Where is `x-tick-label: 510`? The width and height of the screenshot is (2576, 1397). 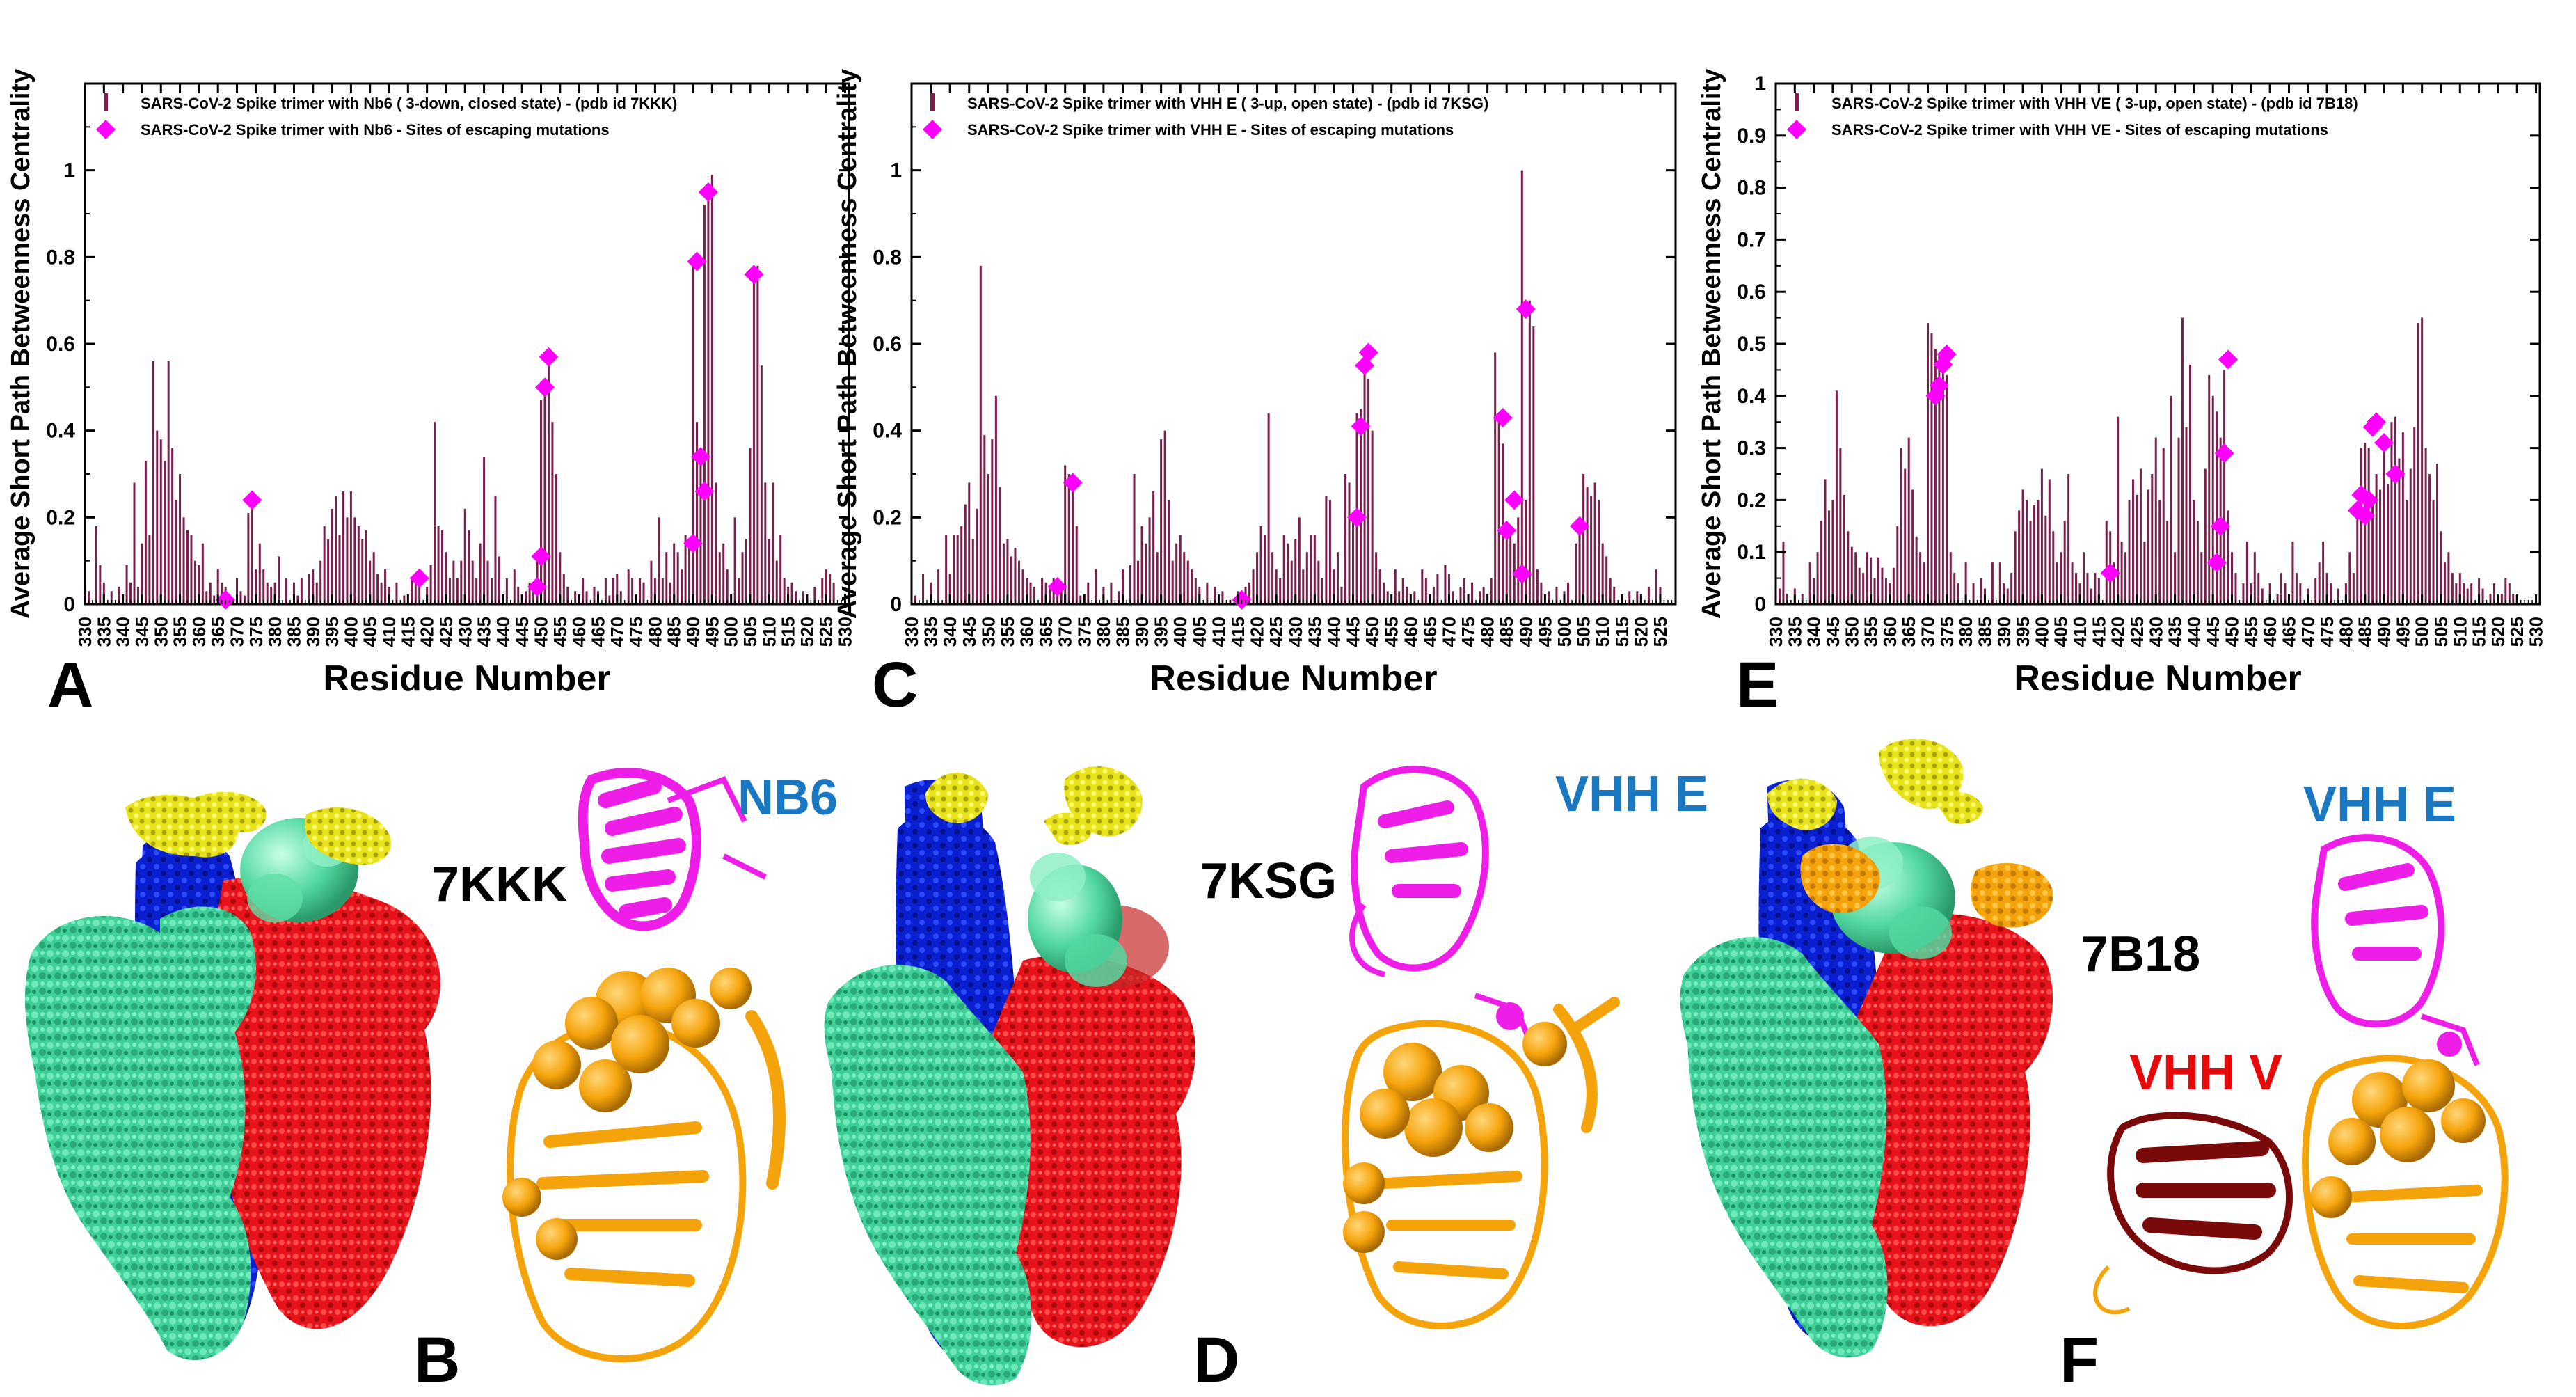 x-tick-label: 510 is located at coordinates (2459, 632).